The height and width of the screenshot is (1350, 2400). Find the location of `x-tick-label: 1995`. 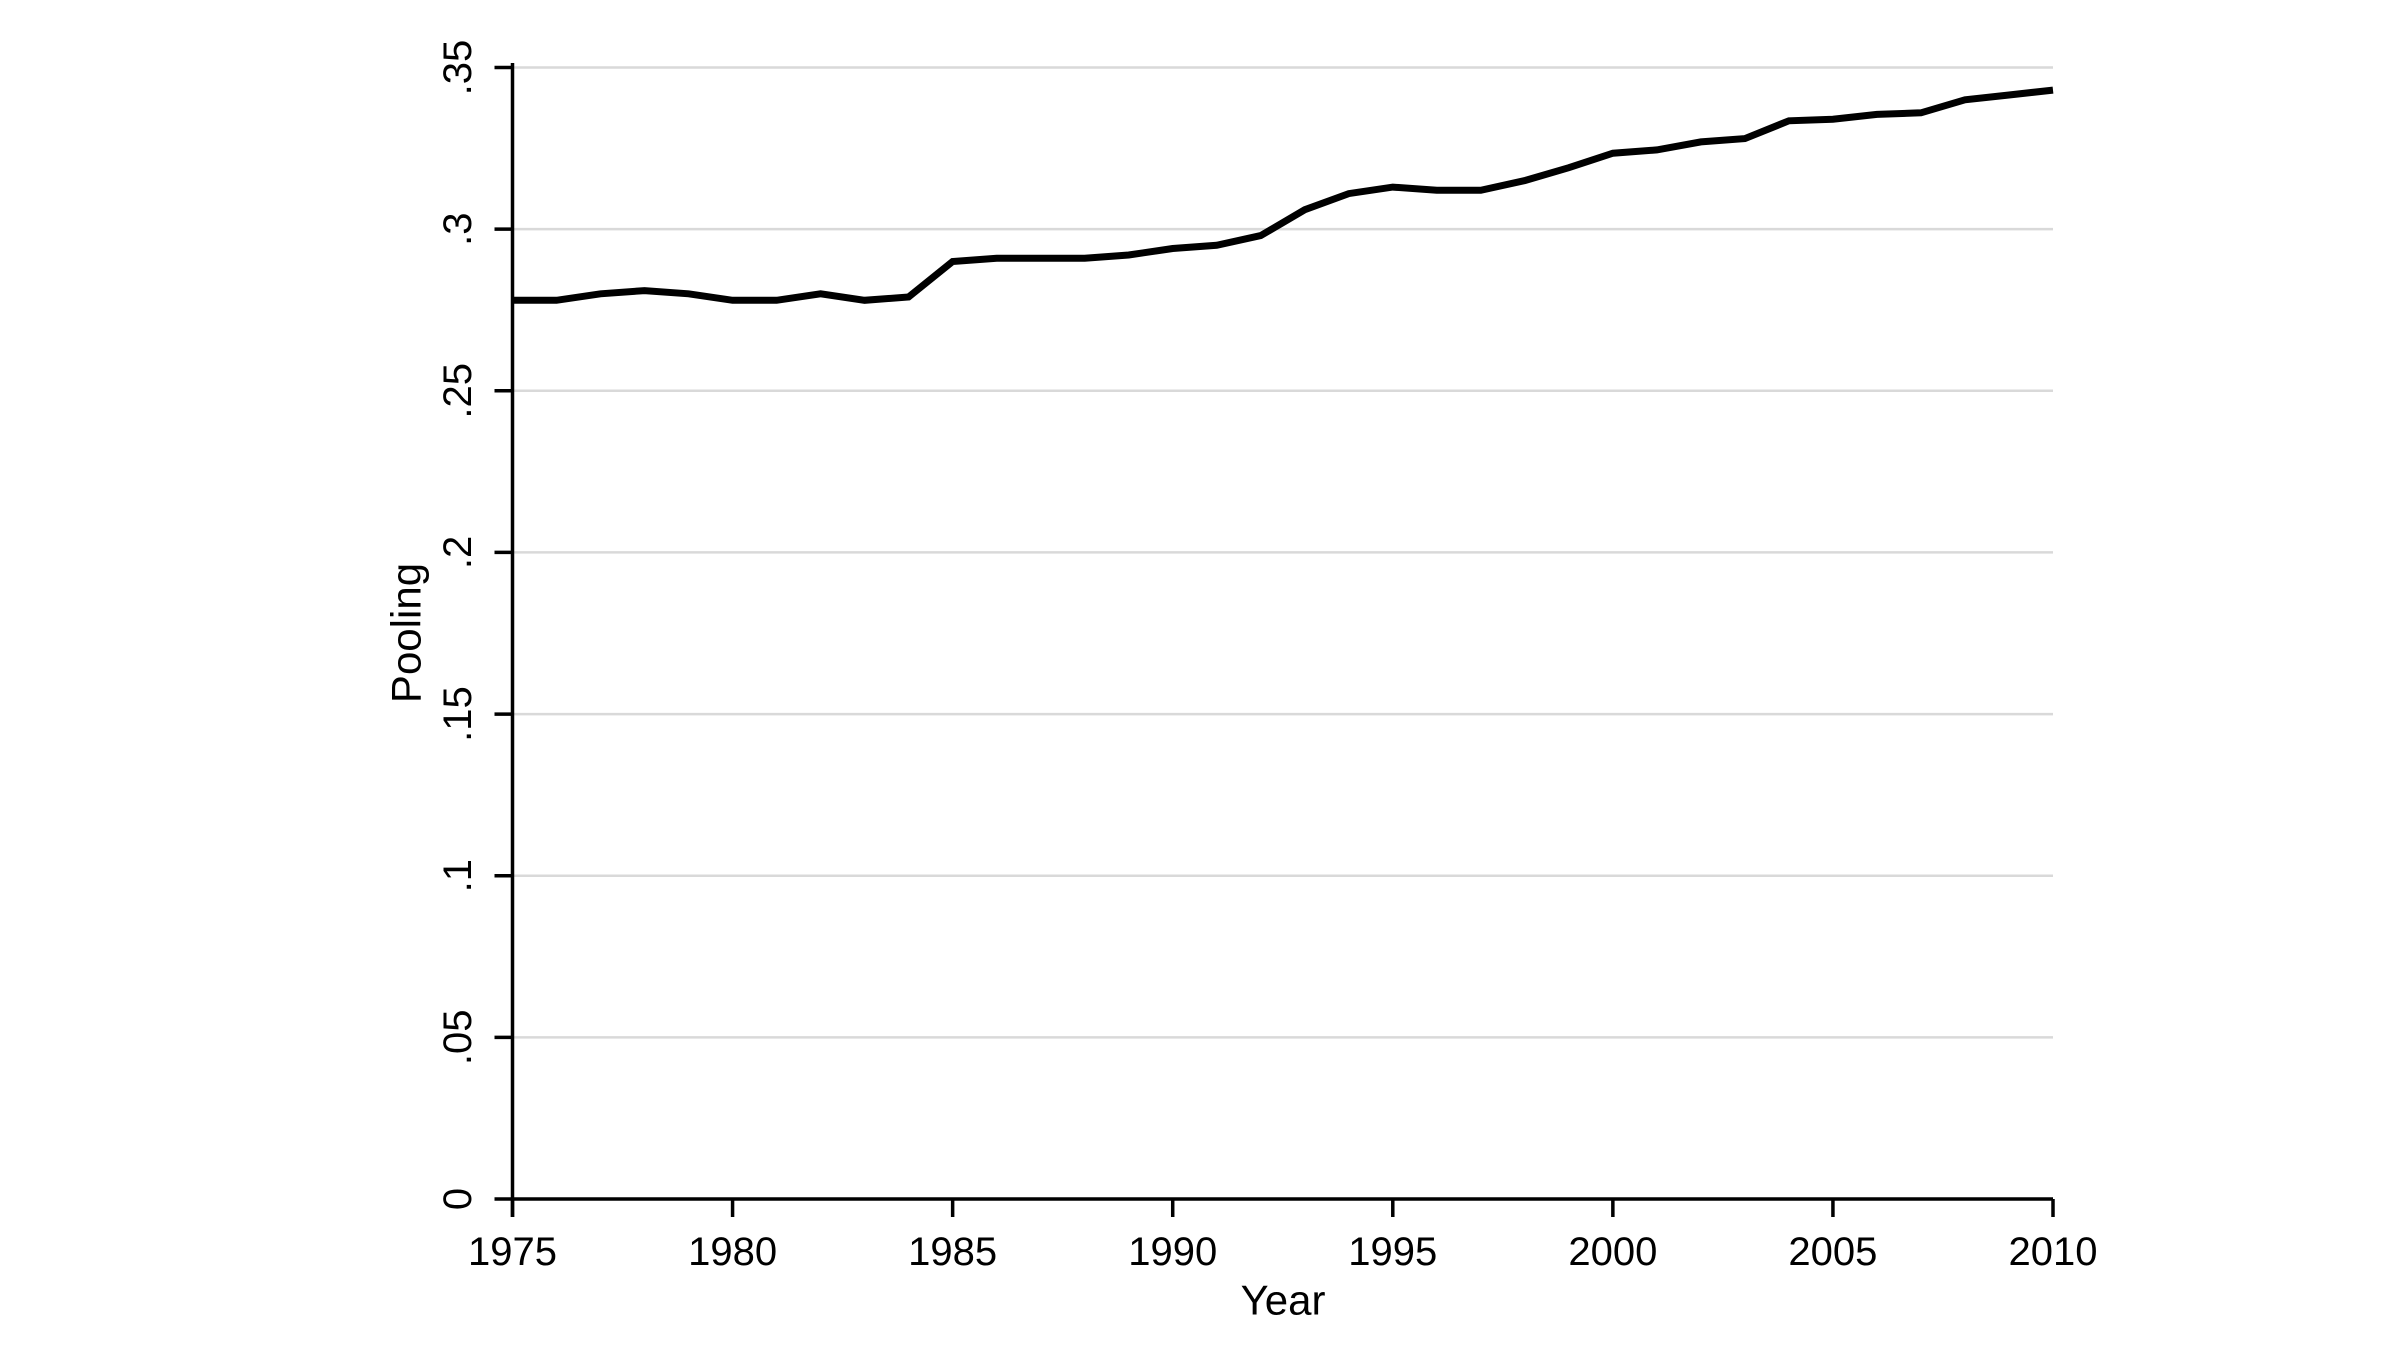

x-tick-label: 1995 is located at coordinates (1392, 1252).